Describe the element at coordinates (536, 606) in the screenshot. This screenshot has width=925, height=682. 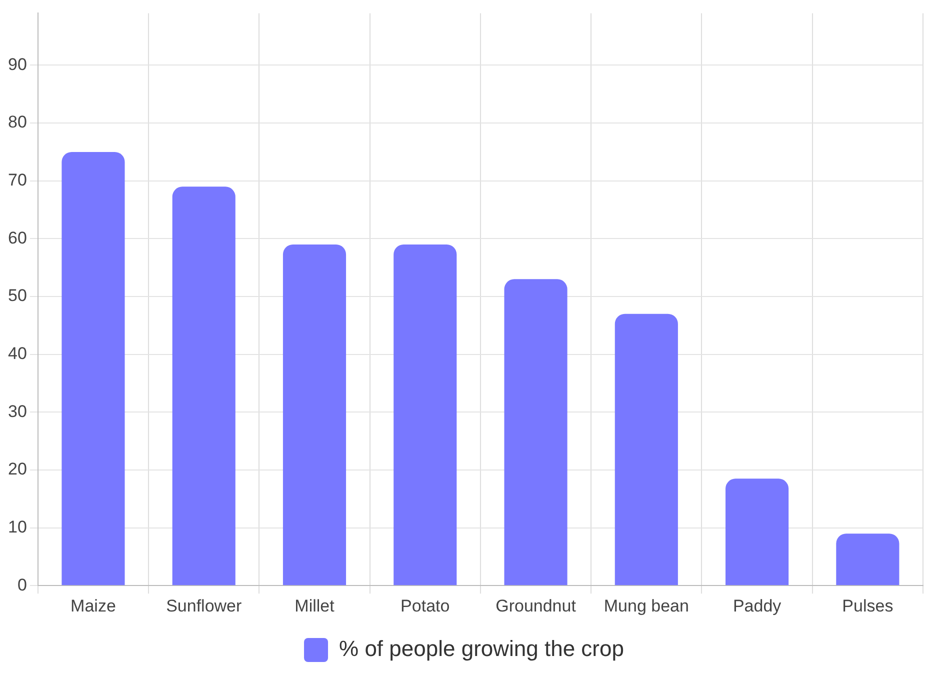
I see `x-tick-label: Groundnut` at that location.